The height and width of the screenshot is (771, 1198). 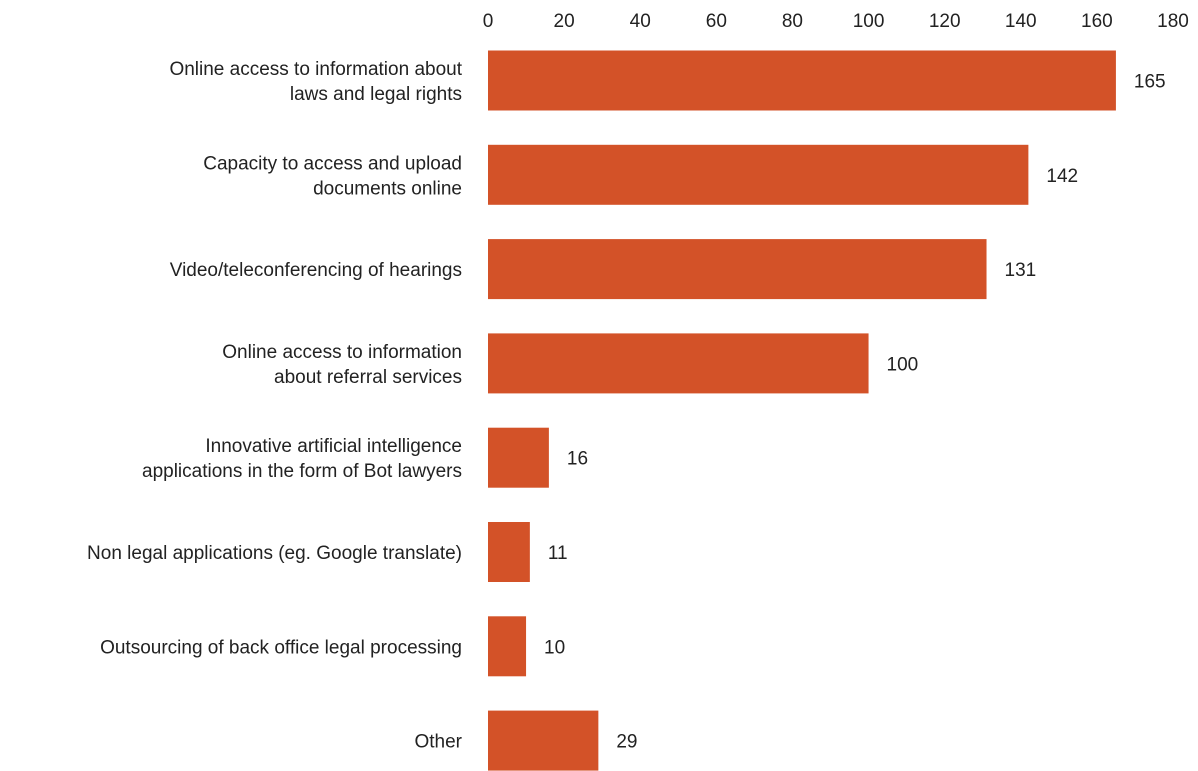 I want to click on x-axis-ticks: 0 20 40 60 80 100 120 140 160 180, so click(x=836, y=21).